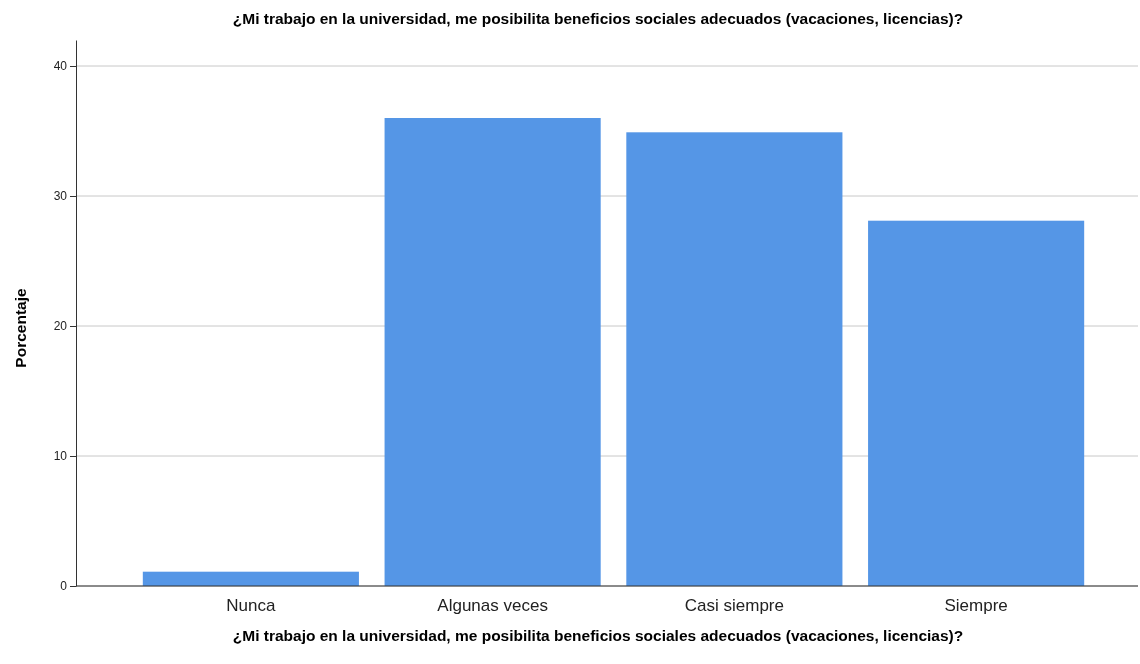  Describe the element at coordinates (598, 635) in the screenshot. I see `x-axis-title: ¿Mi trabajo en la universidad, me posibilita beneficios sociales adecuados (vacaciones, licencias)?` at that location.